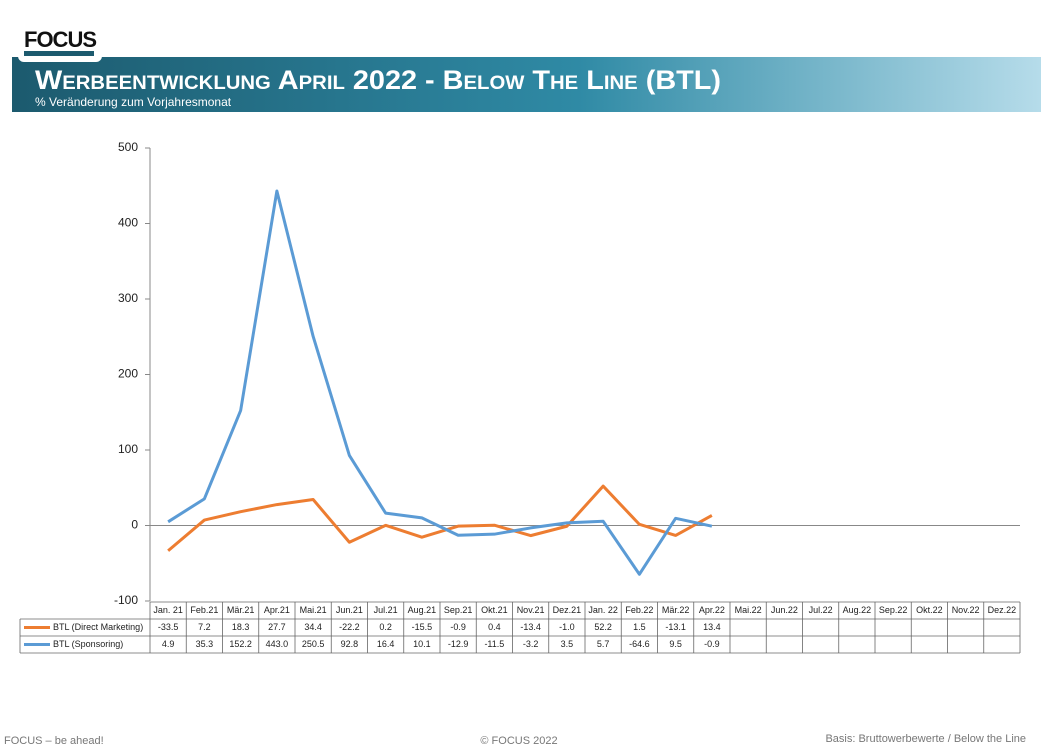 The height and width of the screenshot is (751, 1041). Describe the element at coordinates (134, 525) in the screenshot. I see `y-tick-label: 0` at that location.